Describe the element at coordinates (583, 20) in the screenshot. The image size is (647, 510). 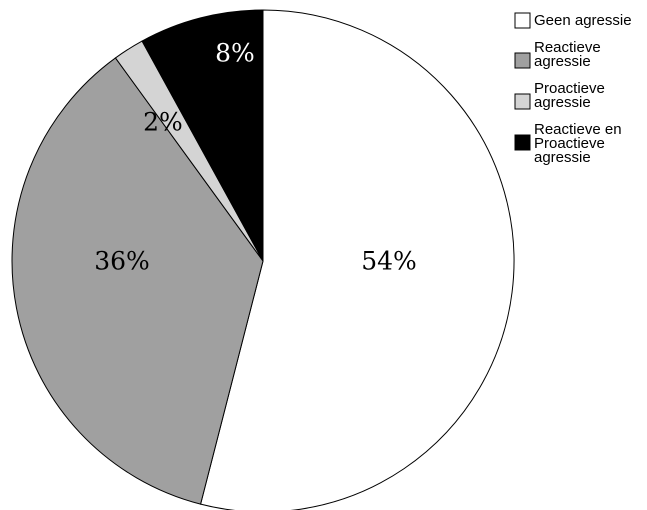
I see `legend-label-1: Geen agressie` at that location.